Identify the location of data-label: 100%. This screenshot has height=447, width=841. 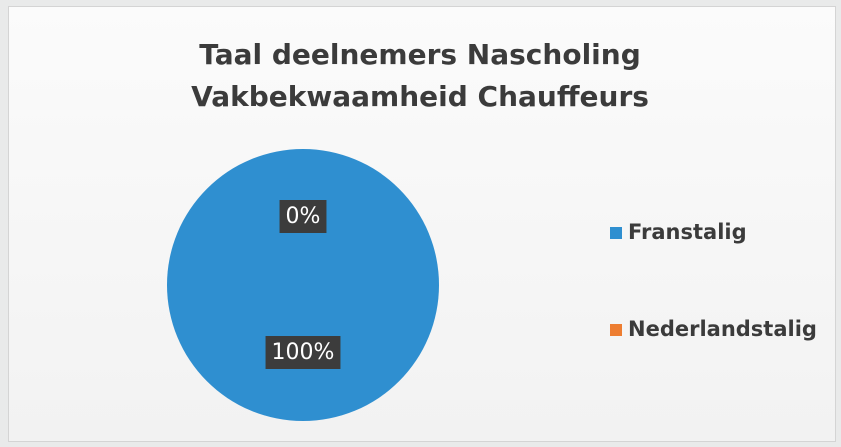
(303, 352).